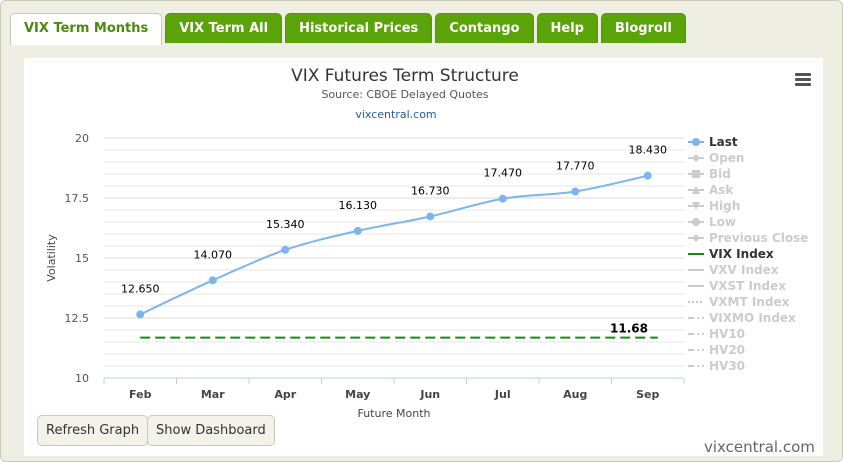 The height and width of the screenshot is (462, 843). What do you see at coordinates (803, 80) in the screenshot?
I see `hamburger-menu-icon` at bounding box center [803, 80].